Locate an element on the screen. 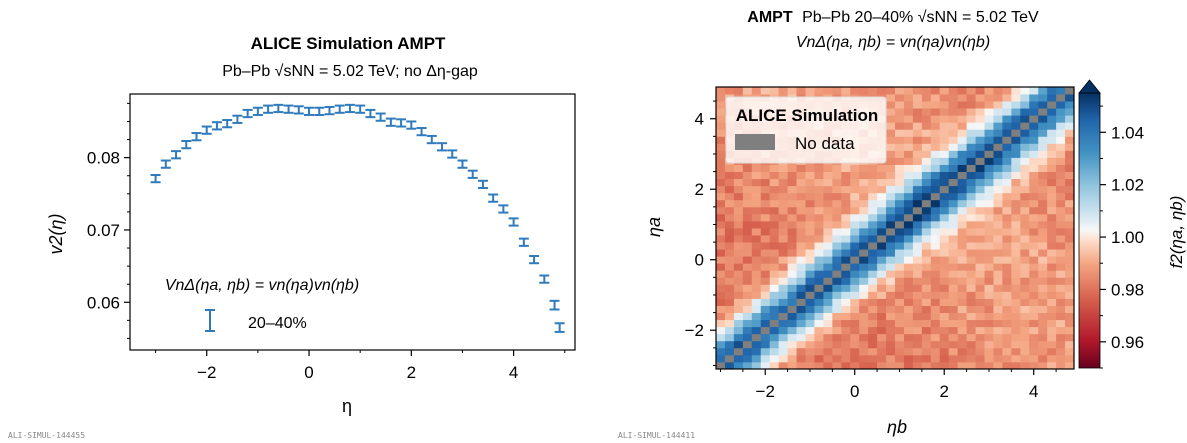  right-y-tick-label: 4 is located at coordinates (699, 119).